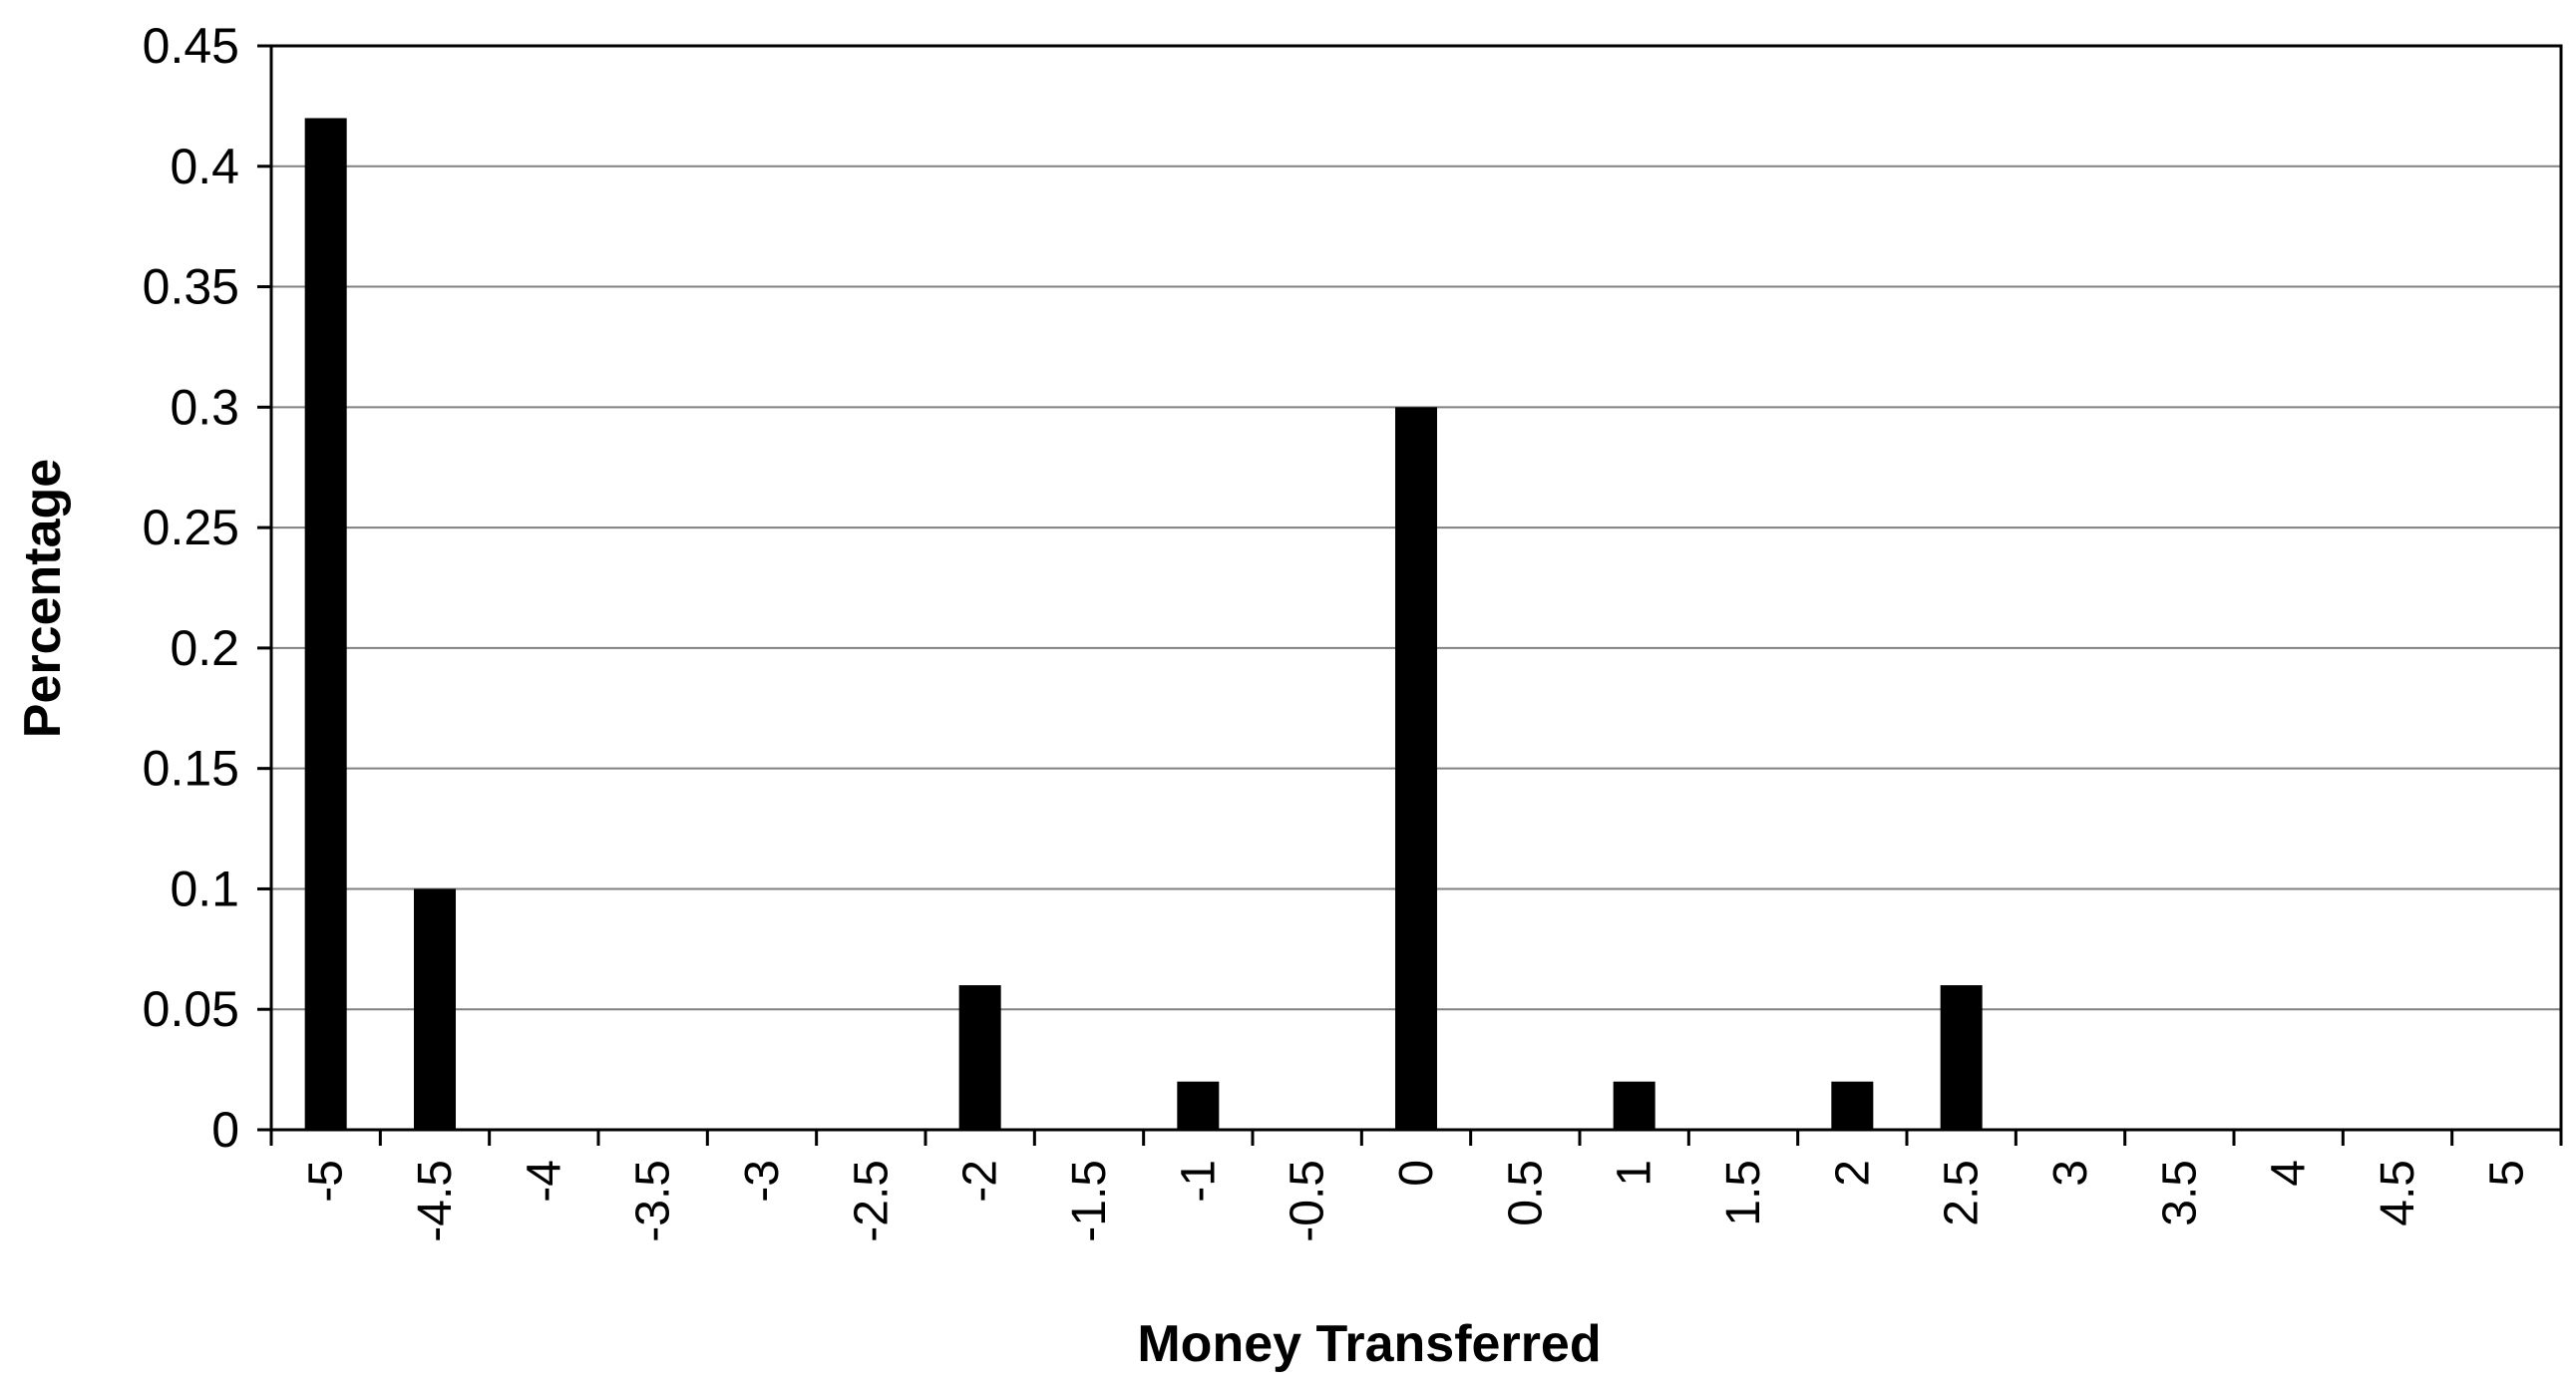  I want to click on y-tick-label: 0.3, so click(205, 407).